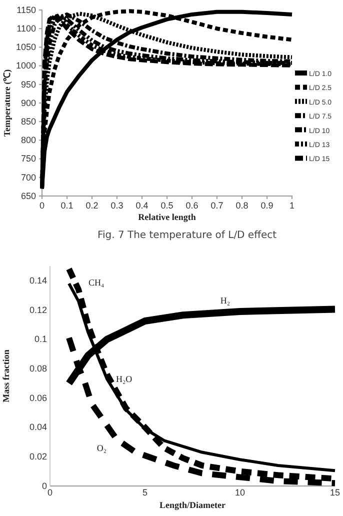  Describe the element at coordinates (38, 281) in the screenshot. I see `y-tick-label: 0.14` at that location.